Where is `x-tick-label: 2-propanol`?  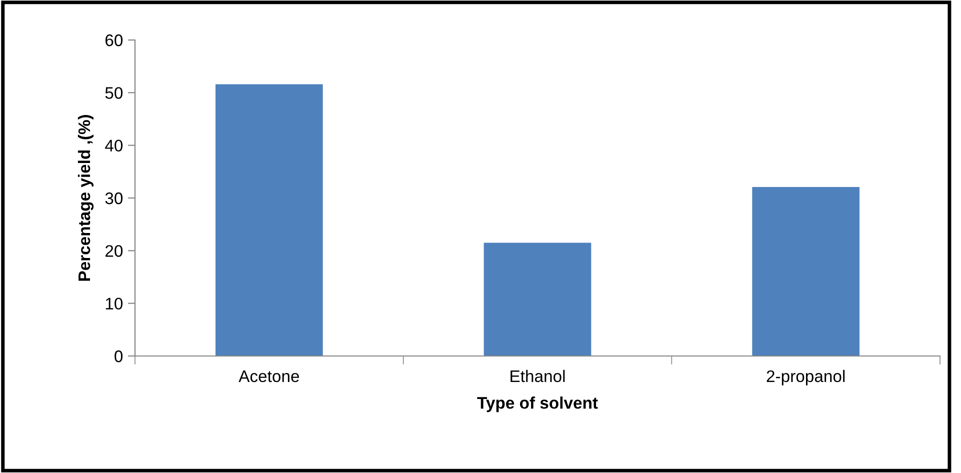
x-tick-label: 2-propanol is located at coordinates (805, 378).